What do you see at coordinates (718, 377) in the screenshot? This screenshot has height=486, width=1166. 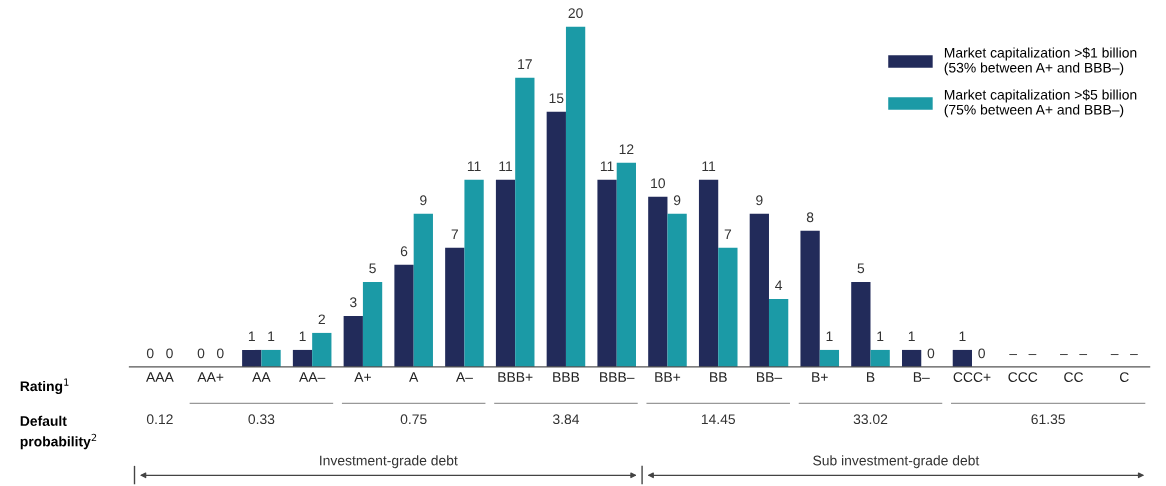 I see `x-tick-label: BB` at bounding box center [718, 377].